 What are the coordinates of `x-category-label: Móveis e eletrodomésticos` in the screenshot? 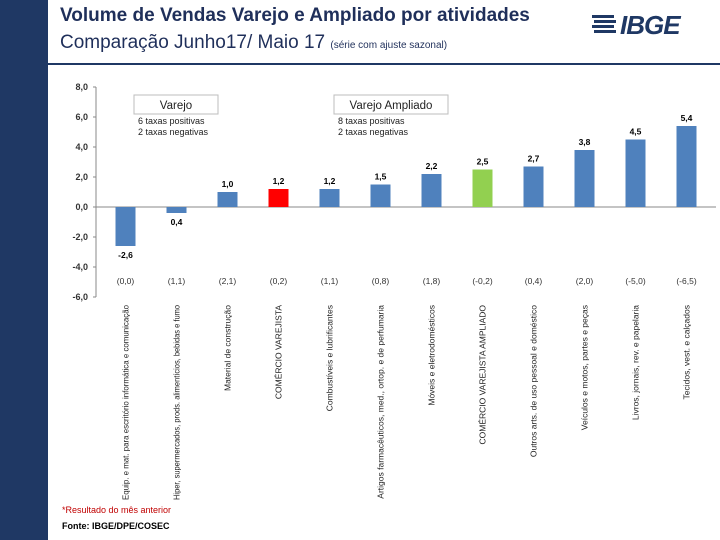 It's located at (432, 355).